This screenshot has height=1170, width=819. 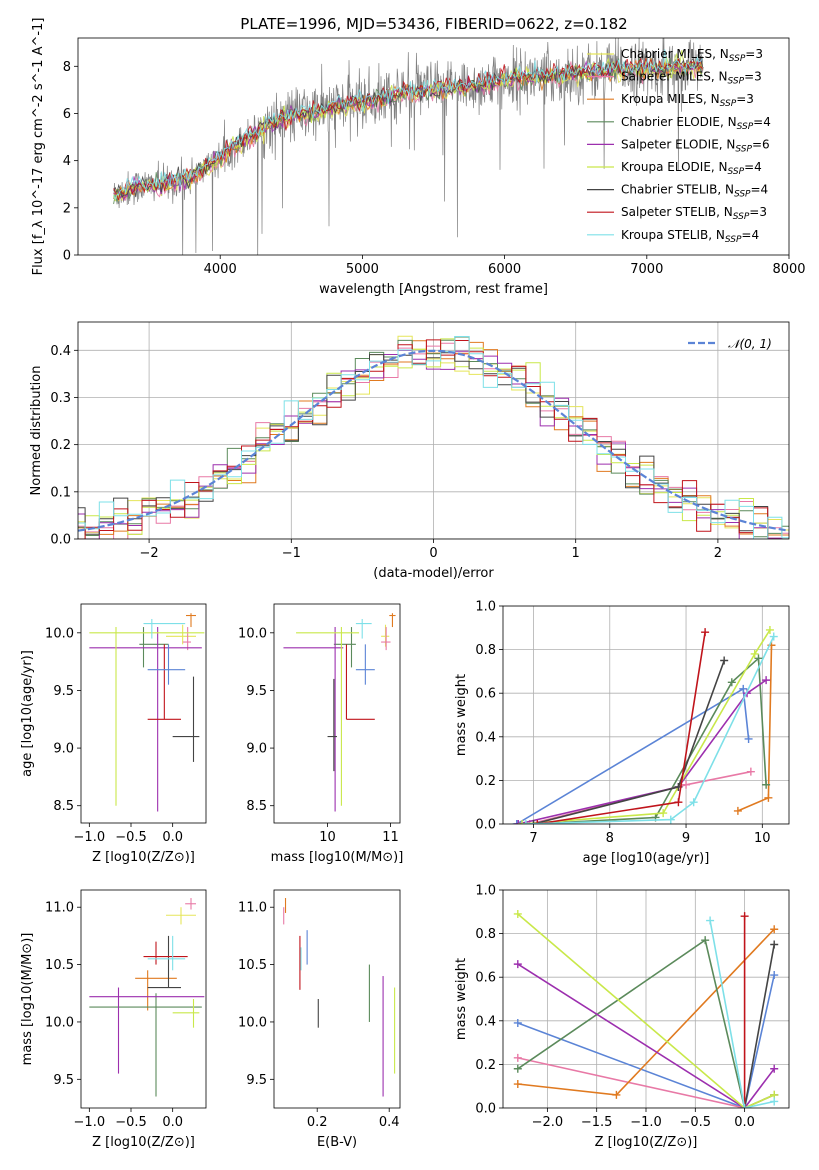 I want to click on y-tick-label: 0.0, so click(x=485, y=825).